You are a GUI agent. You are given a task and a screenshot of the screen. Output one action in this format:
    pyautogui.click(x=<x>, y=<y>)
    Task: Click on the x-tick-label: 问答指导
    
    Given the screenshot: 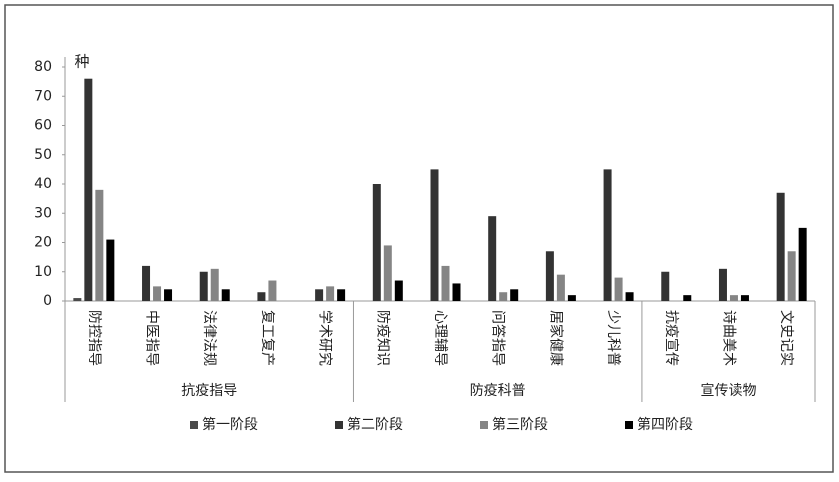 What is the action you would take?
    pyautogui.click(x=498, y=338)
    